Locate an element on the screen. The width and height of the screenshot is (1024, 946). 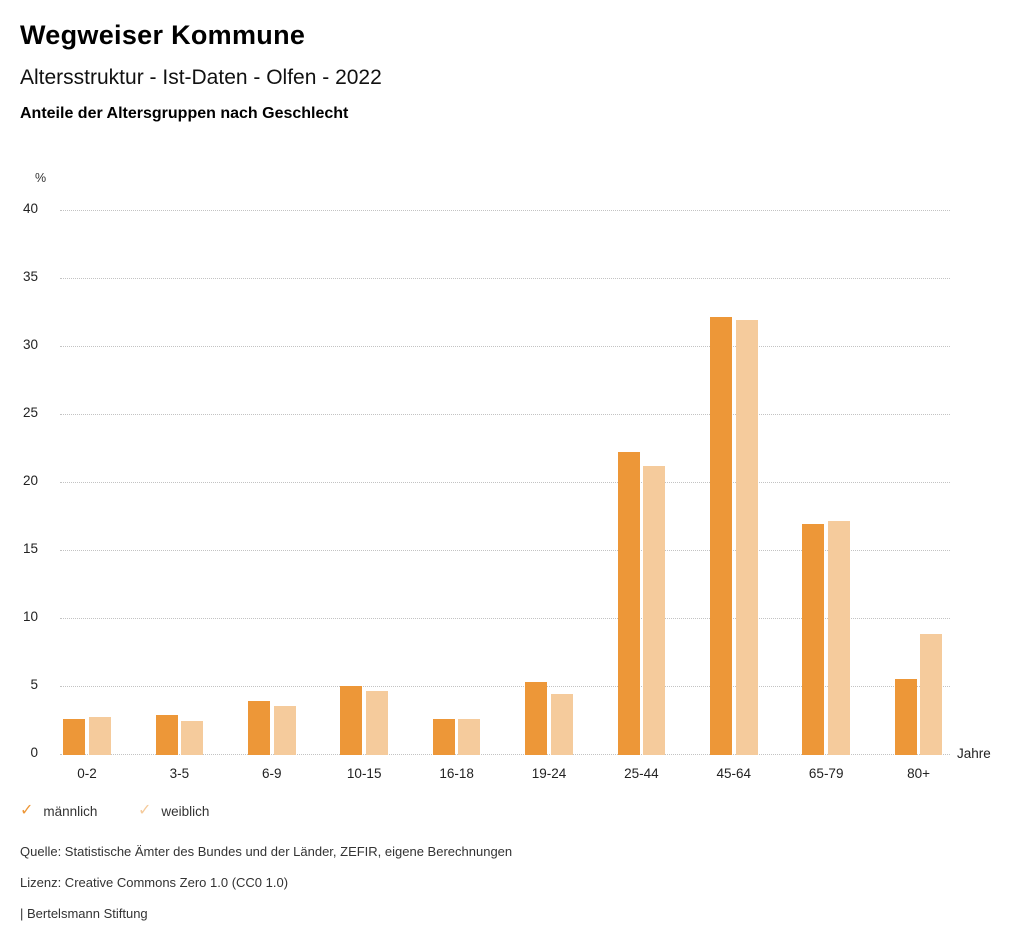
y-axis-tick-label-10: 10 is located at coordinates (30, 616).